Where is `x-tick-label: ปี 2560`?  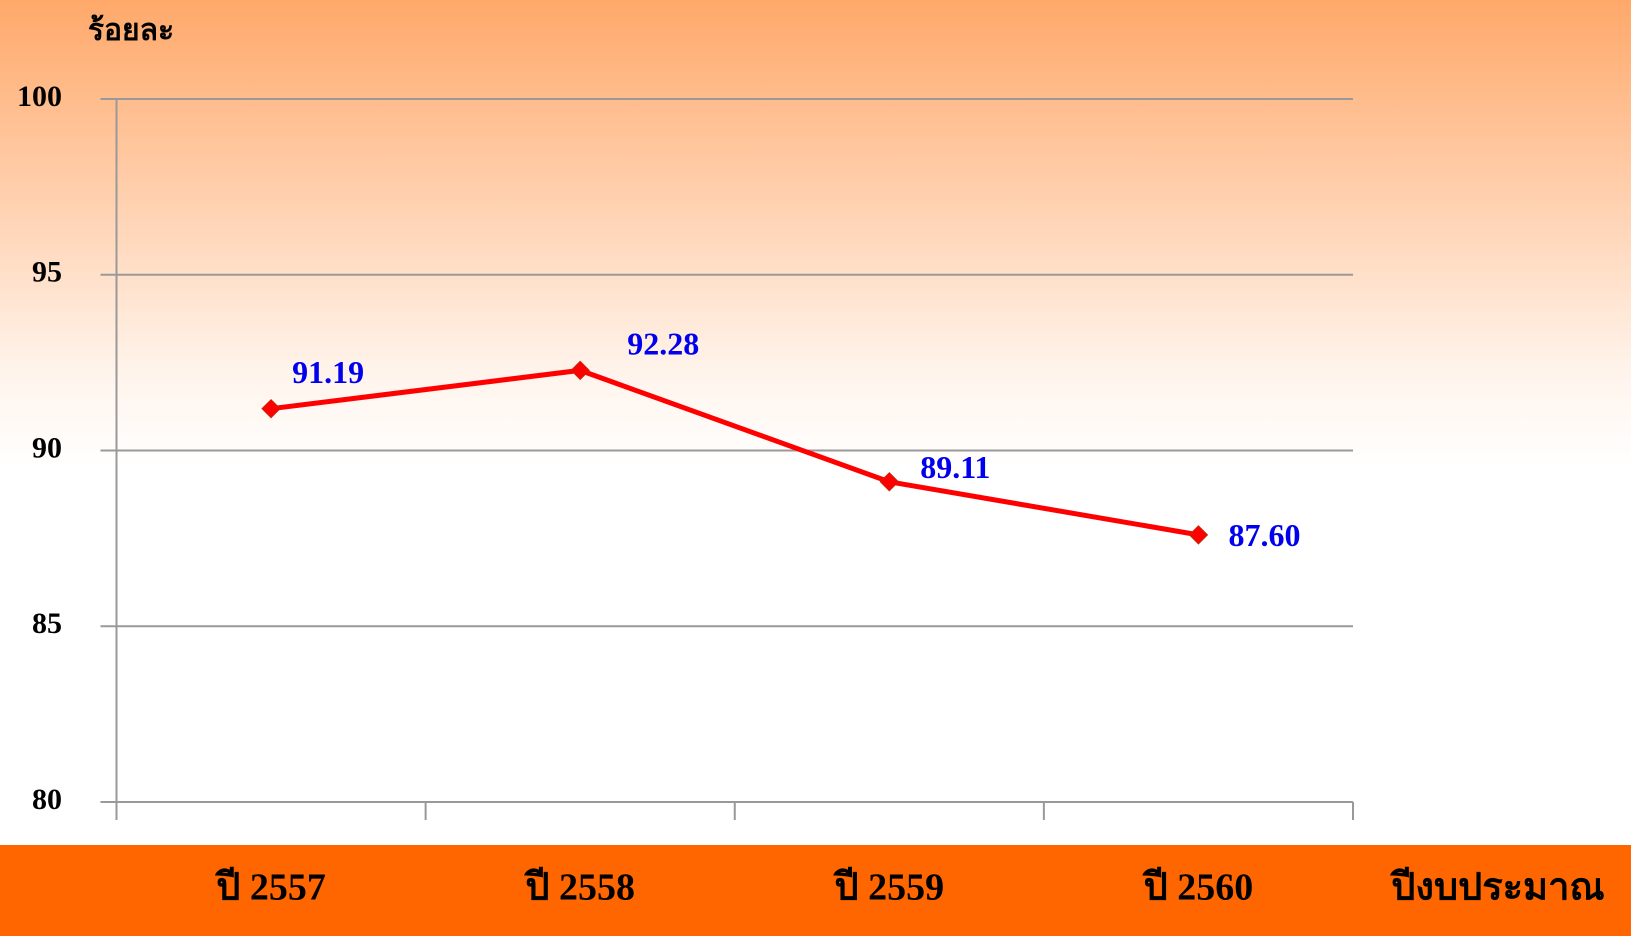 x-tick-label: ปี 2560 is located at coordinates (1197, 888).